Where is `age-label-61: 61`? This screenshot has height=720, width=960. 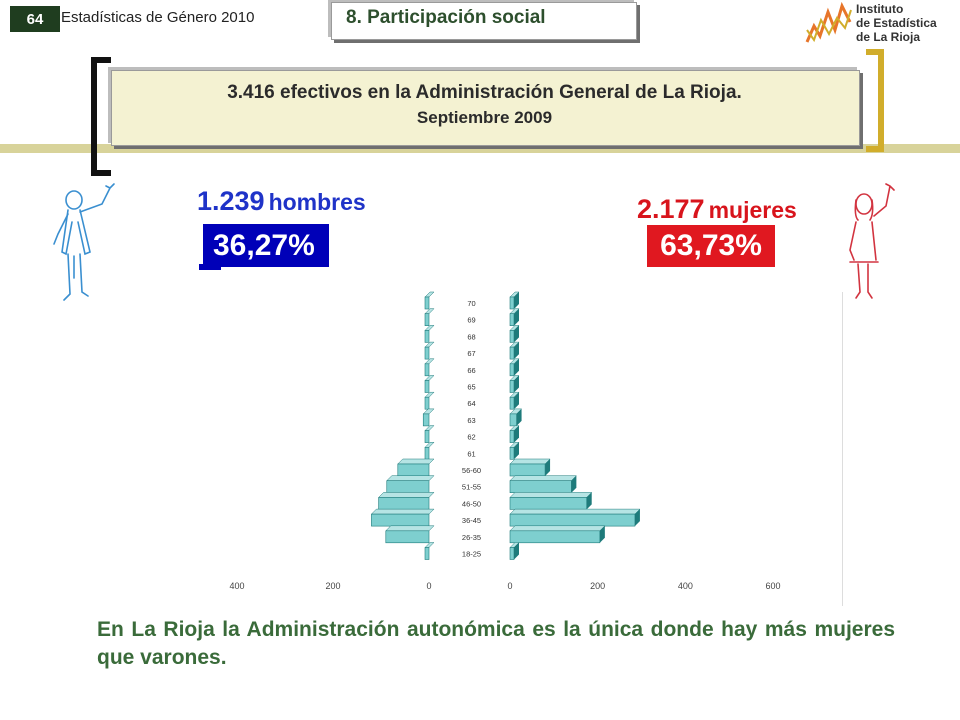 age-label-61: 61 is located at coordinates (471, 453).